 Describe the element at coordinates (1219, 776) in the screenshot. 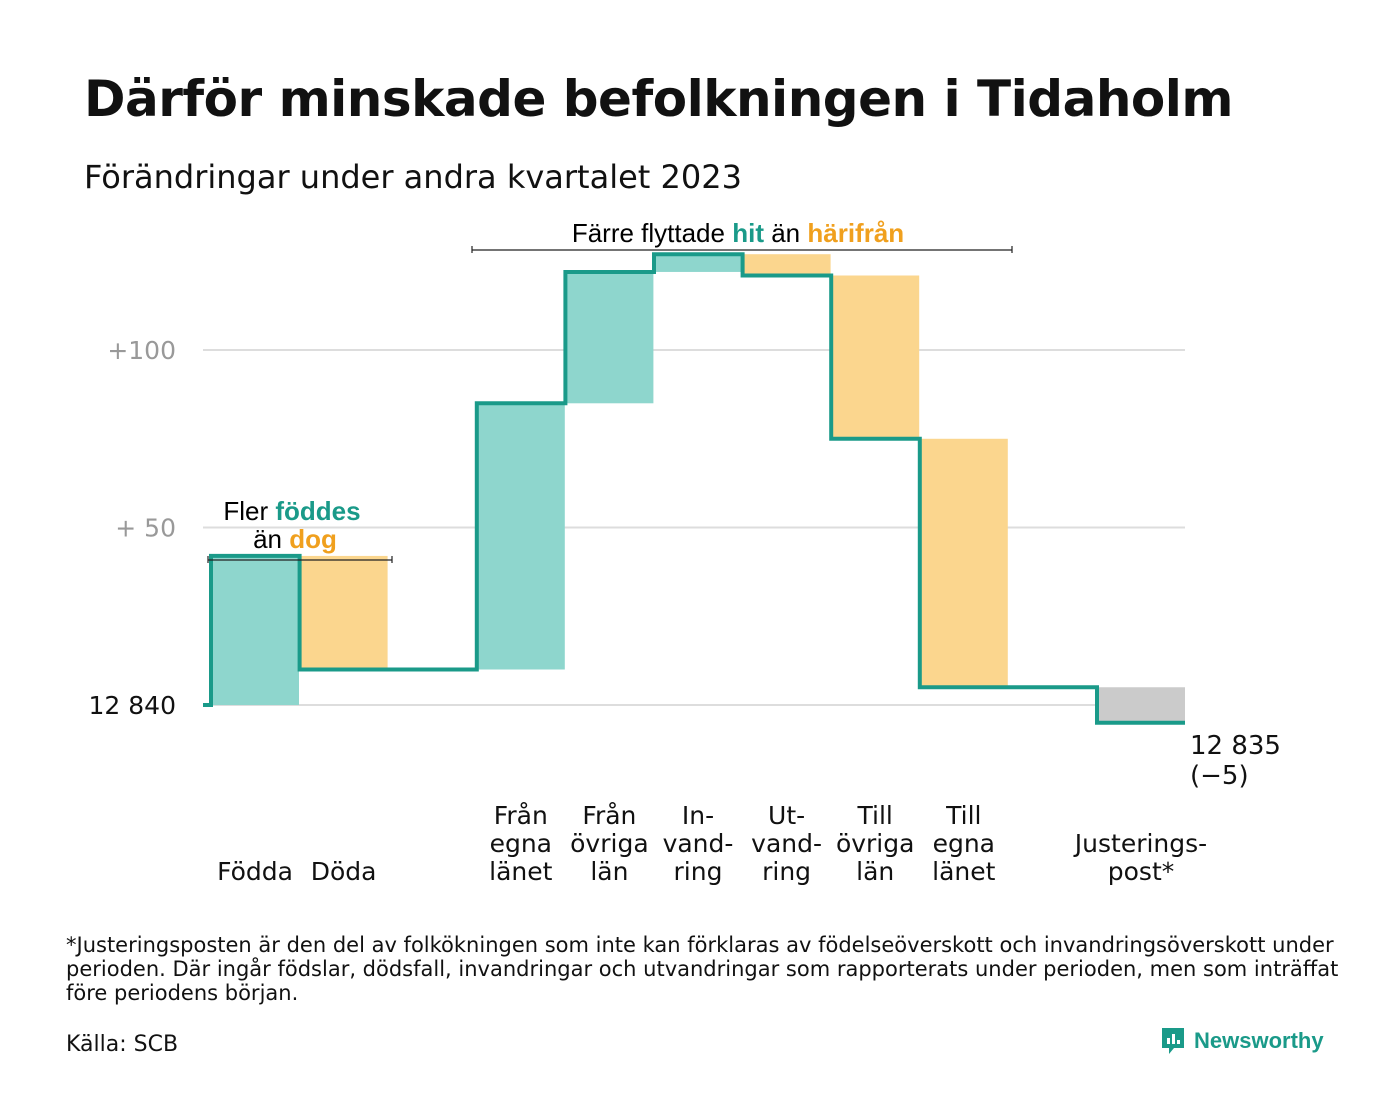

I see `end-change-label: (−5)` at that location.